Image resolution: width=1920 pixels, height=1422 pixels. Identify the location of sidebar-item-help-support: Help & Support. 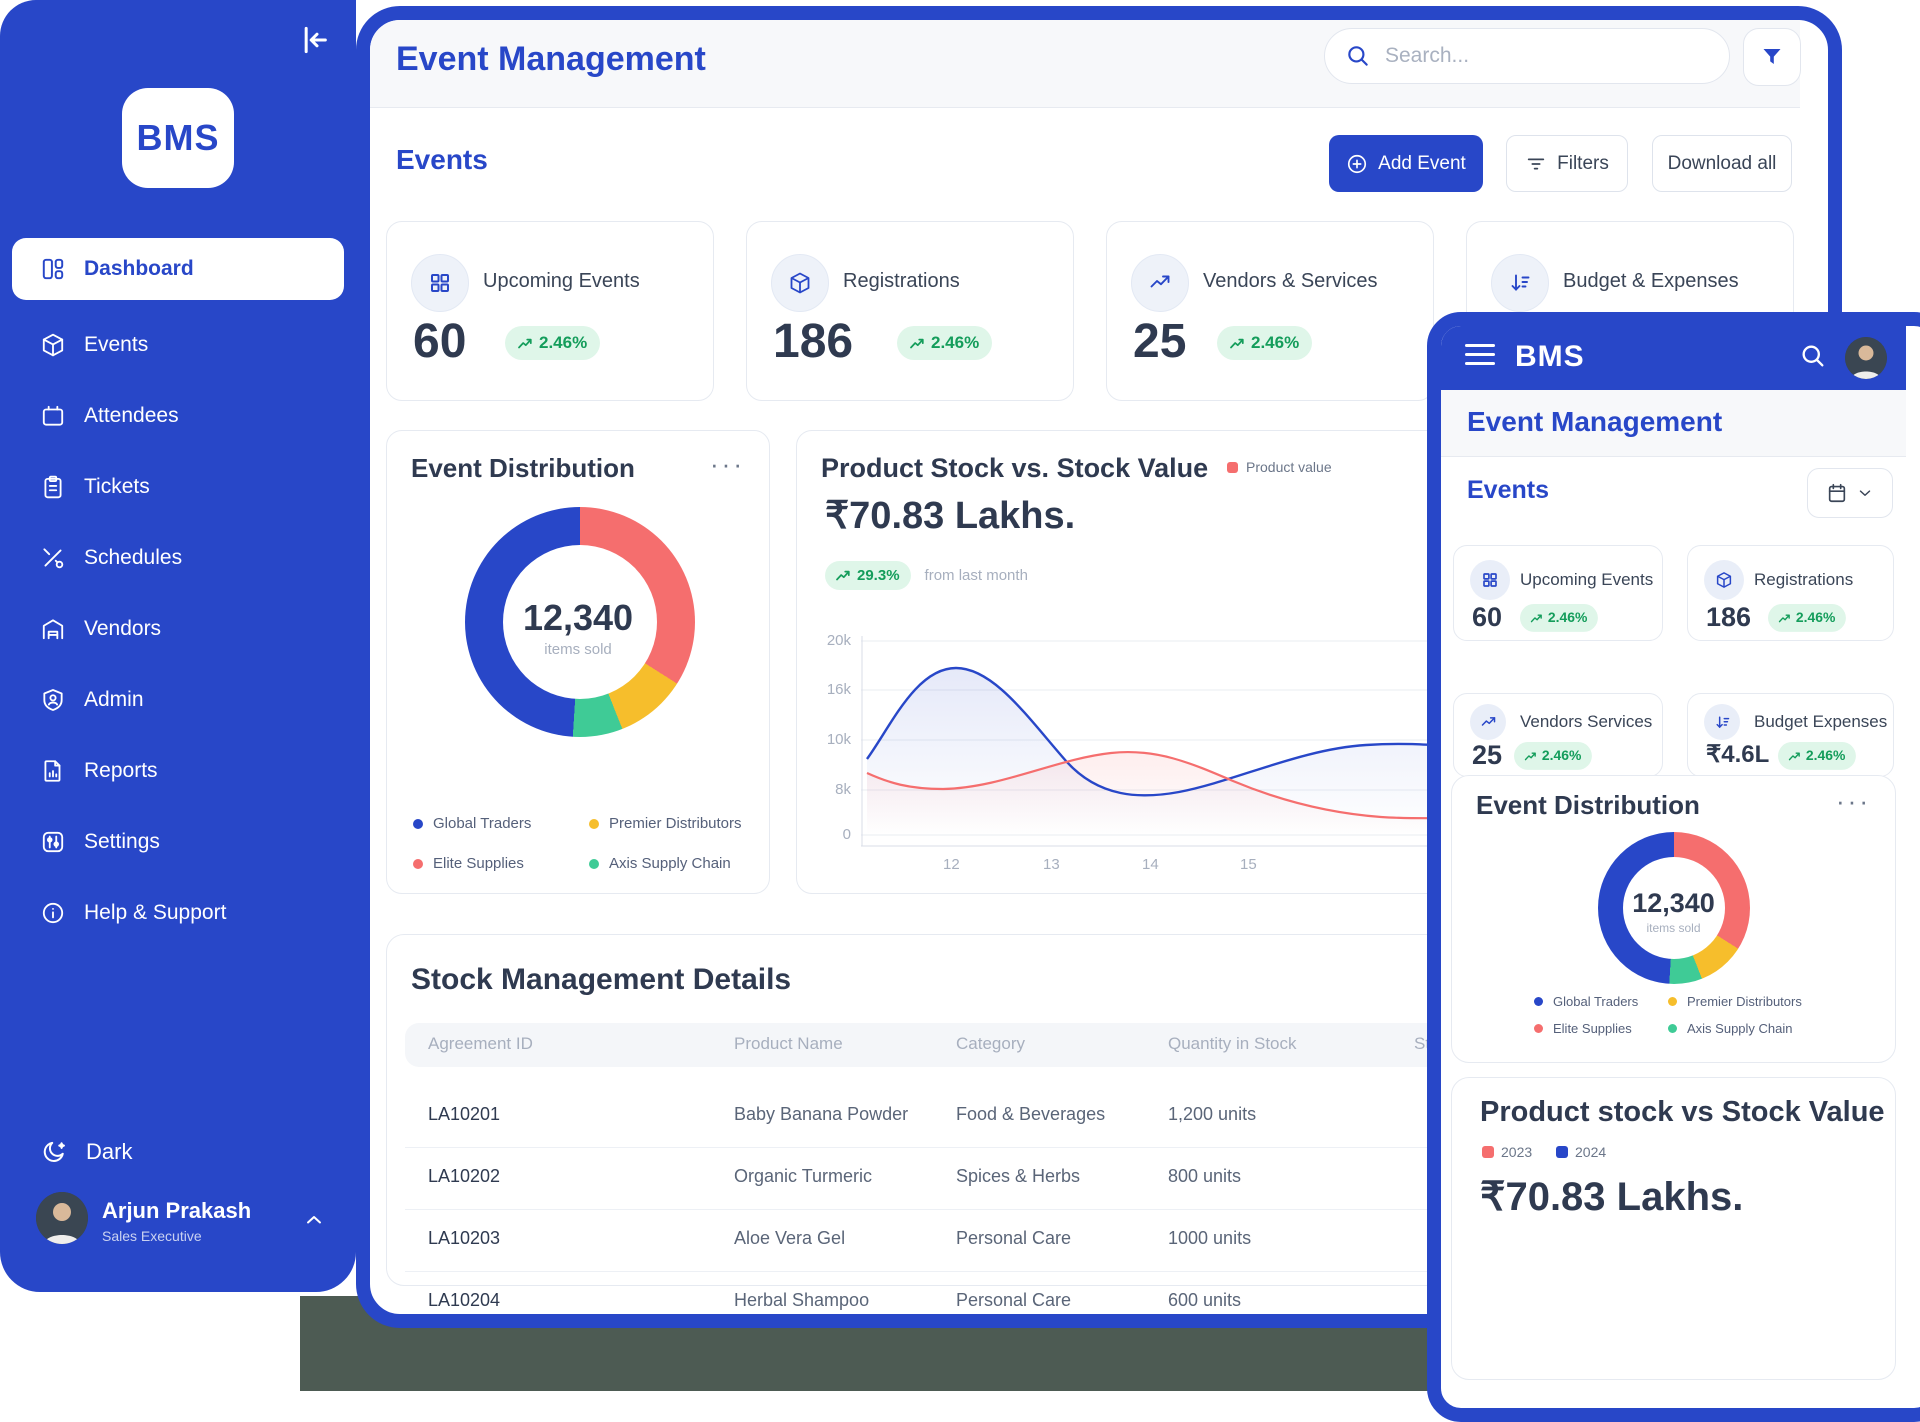
(178, 912).